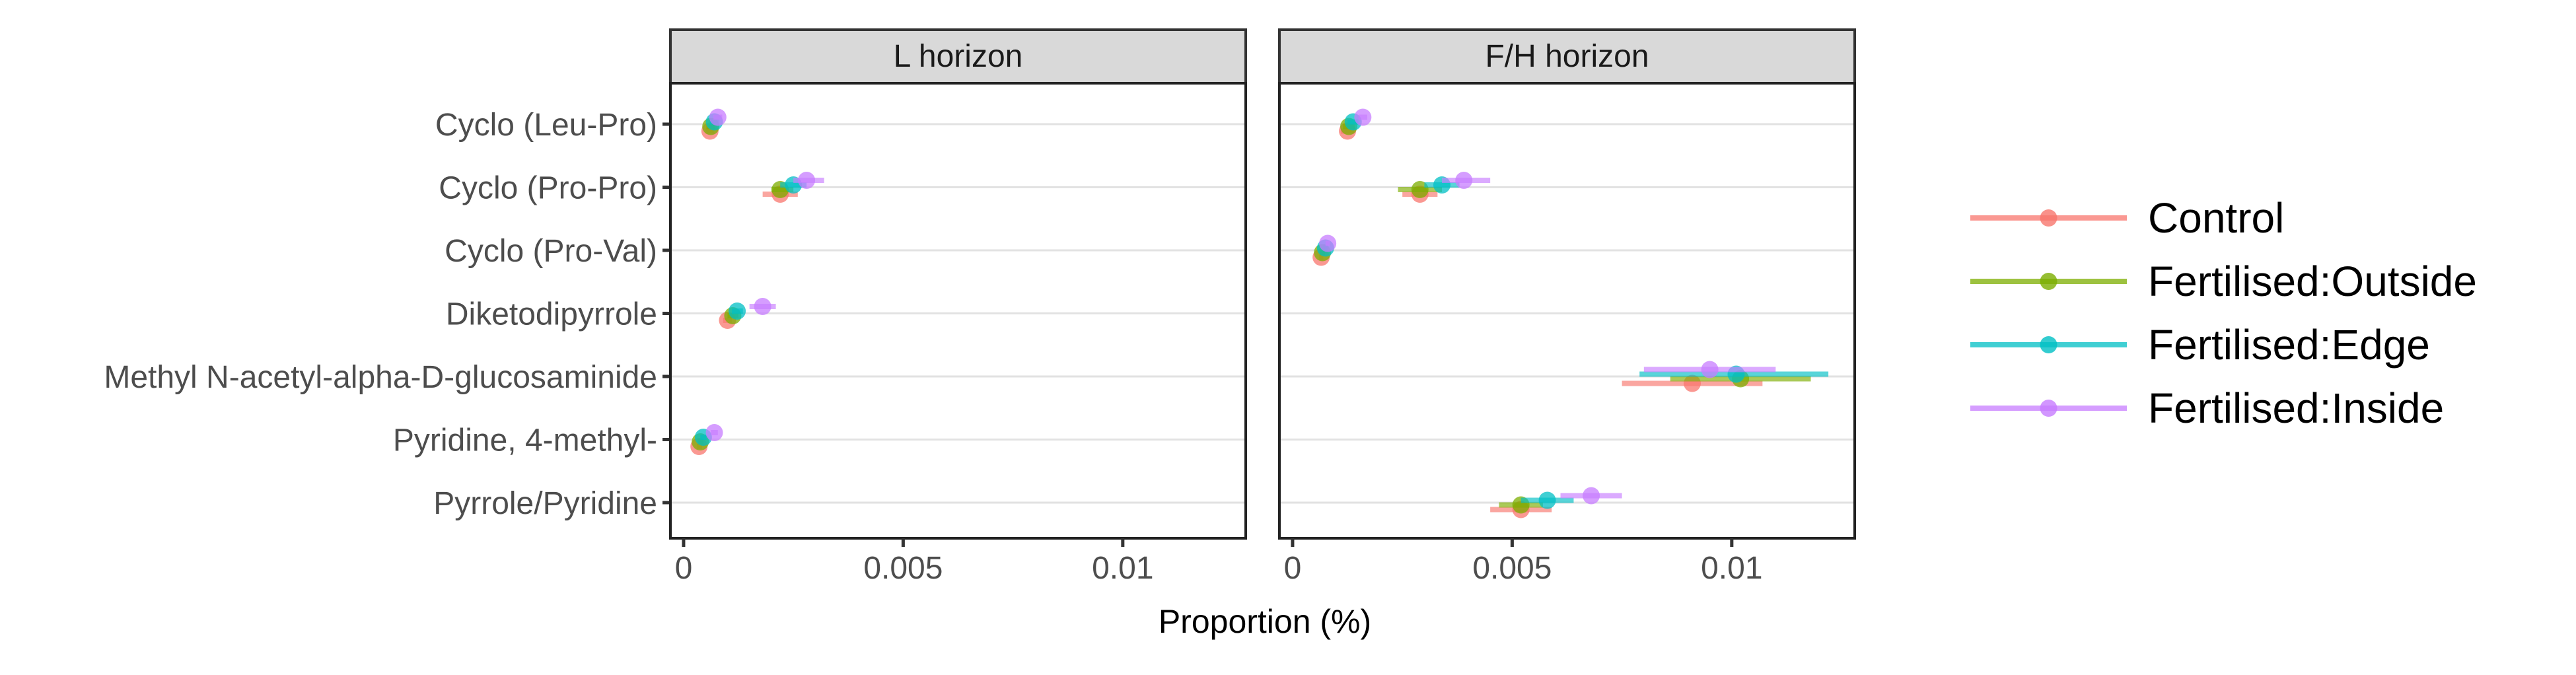 Image resolution: width=2576 pixels, height=675 pixels. What do you see at coordinates (380, 377) in the screenshot?
I see `y-tick-label-methyl-n-acetyl-alpha-d-glucosaminide: Methyl N-acetyl-alpha-D-glucosaminide` at bounding box center [380, 377].